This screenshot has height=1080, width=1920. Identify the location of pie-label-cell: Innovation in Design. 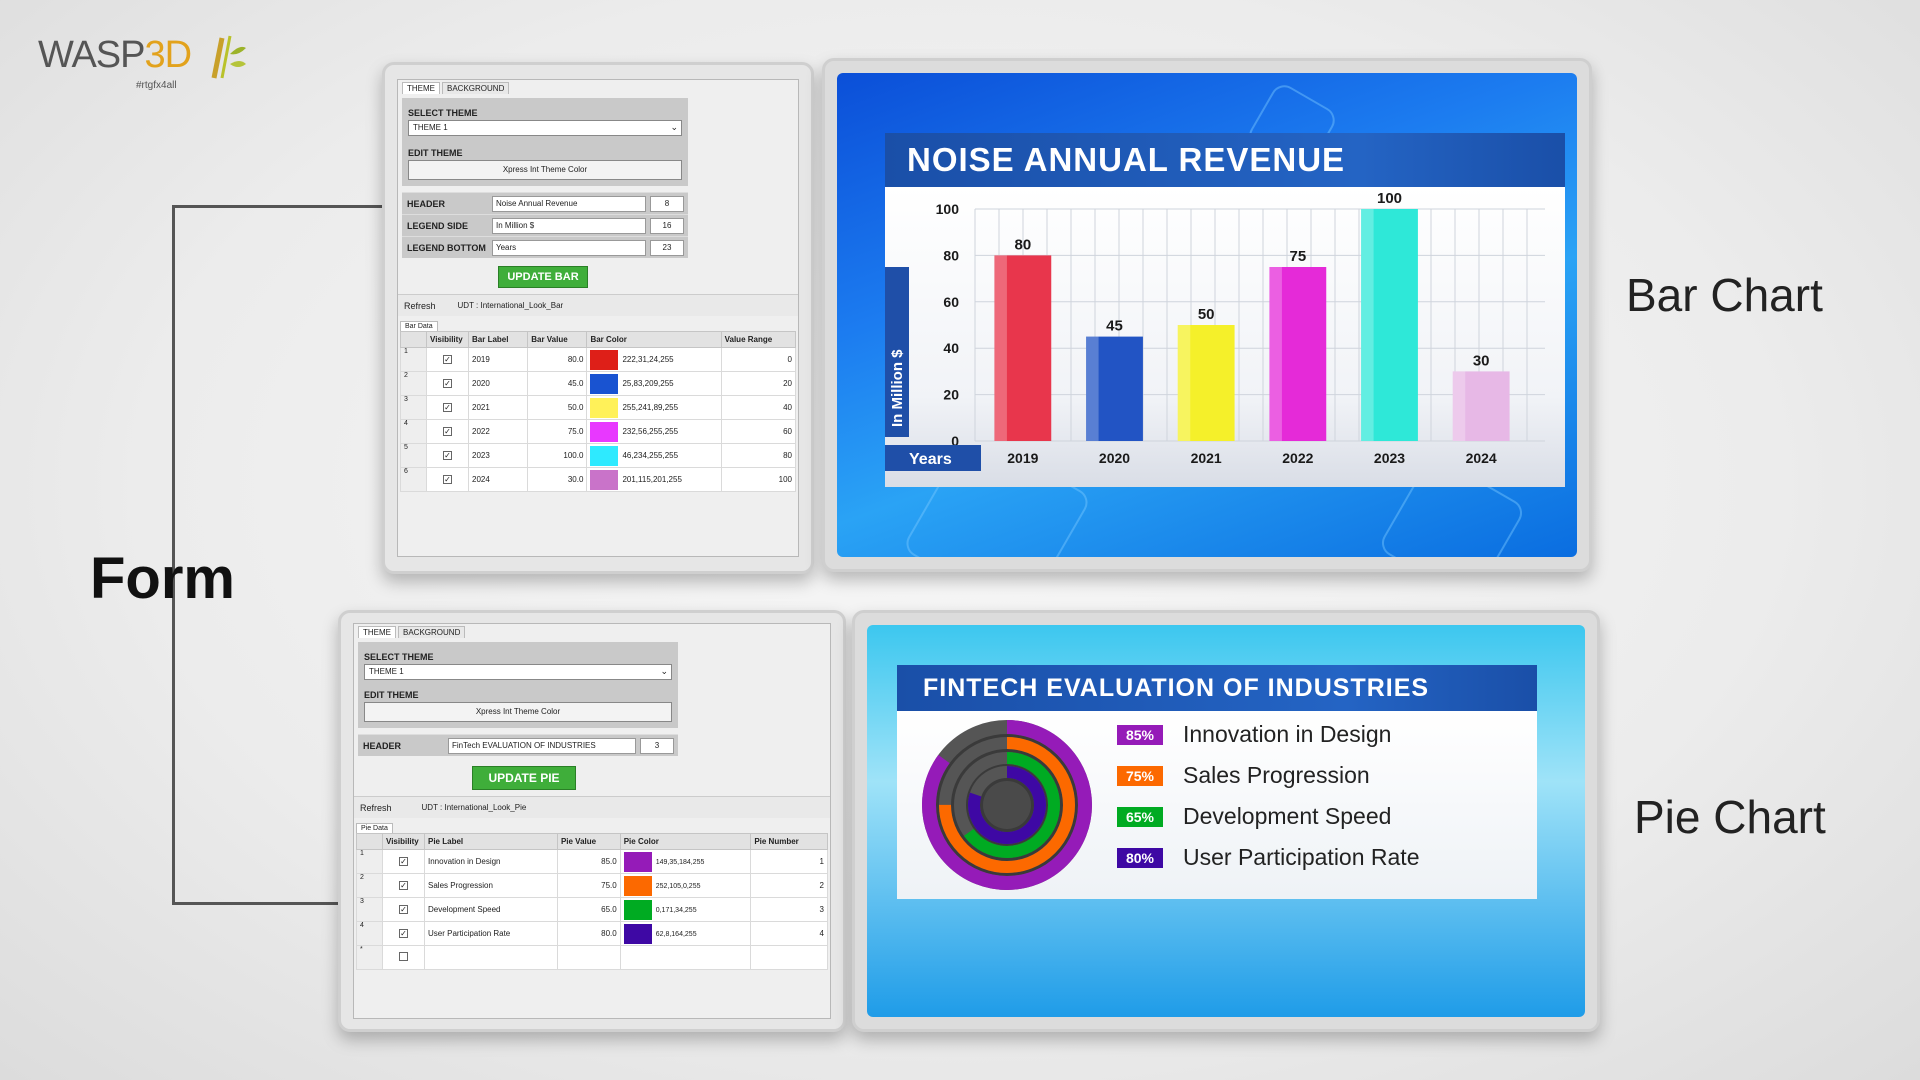
(491, 861).